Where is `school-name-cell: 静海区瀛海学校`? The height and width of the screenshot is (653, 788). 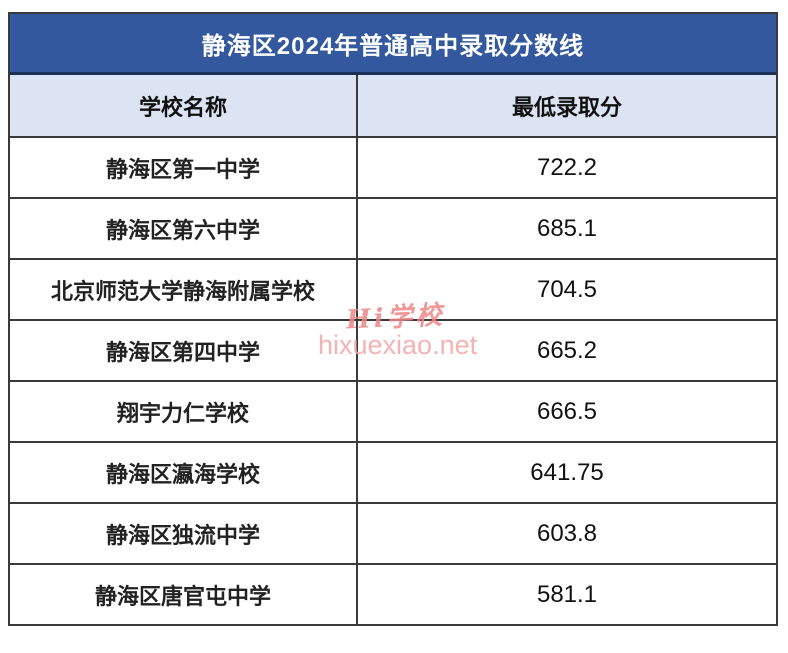 school-name-cell: 静海区瀛海学校 is located at coordinates (184, 471).